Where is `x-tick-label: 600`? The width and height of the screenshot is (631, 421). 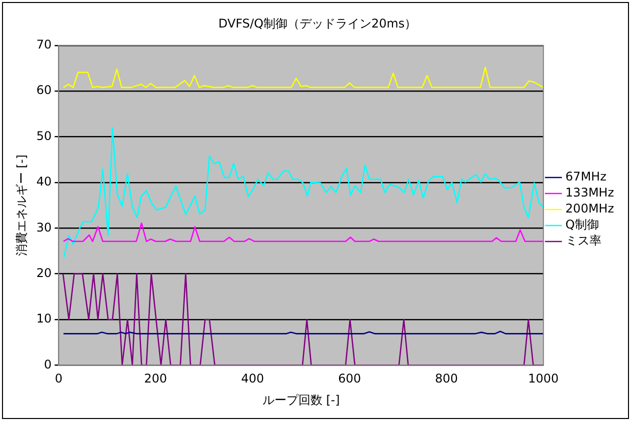
x-tick-label: 600 is located at coordinates (349, 379).